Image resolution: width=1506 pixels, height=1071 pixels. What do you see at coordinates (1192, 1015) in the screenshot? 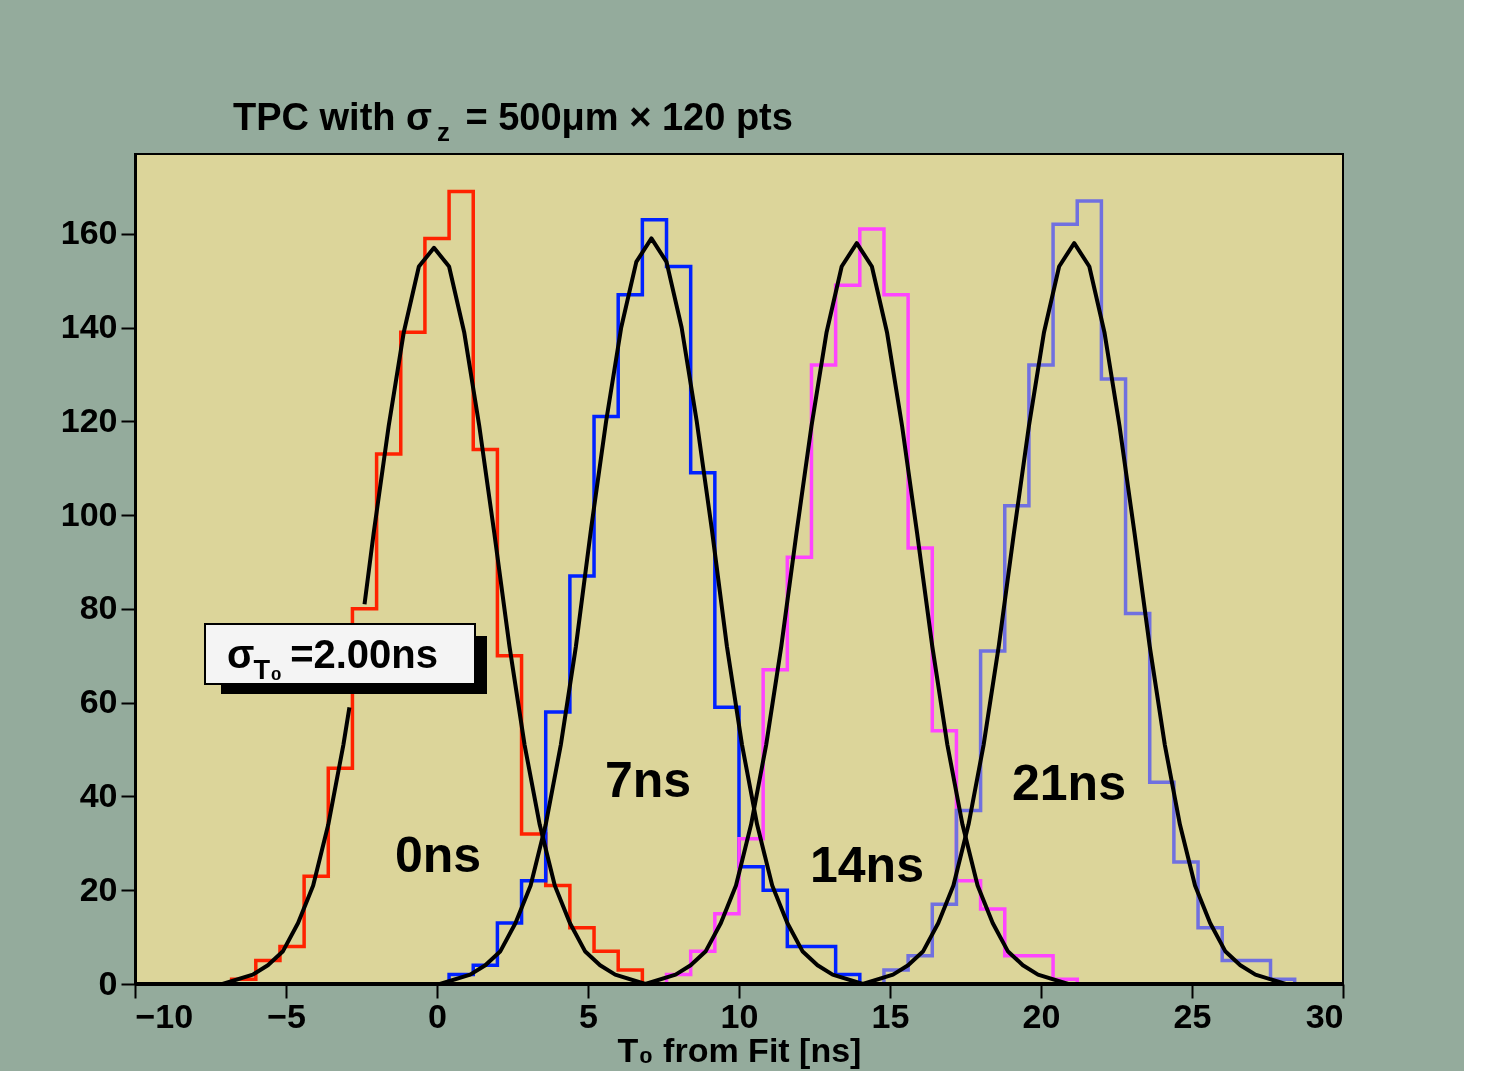
I see `x-tick-label: 25` at bounding box center [1192, 1015].